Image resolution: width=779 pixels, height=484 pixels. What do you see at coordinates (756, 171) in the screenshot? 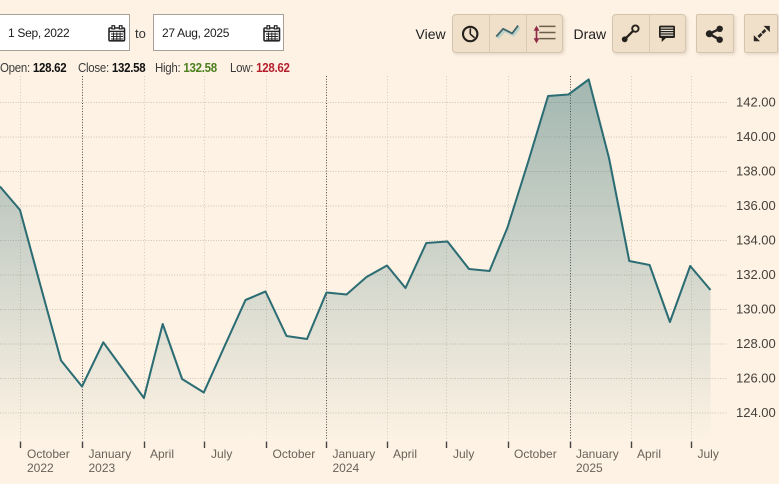
I see `svg-text: 138.00` at bounding box center [756, 171].